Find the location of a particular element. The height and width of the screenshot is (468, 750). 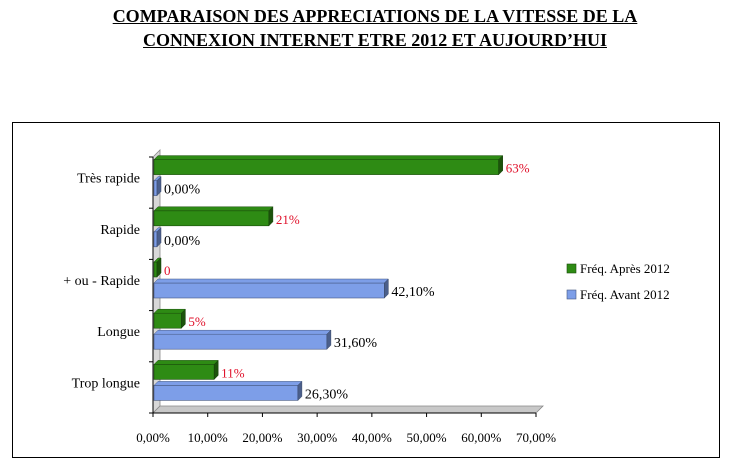

data-label: 0 is located at coordinates (167, 270).